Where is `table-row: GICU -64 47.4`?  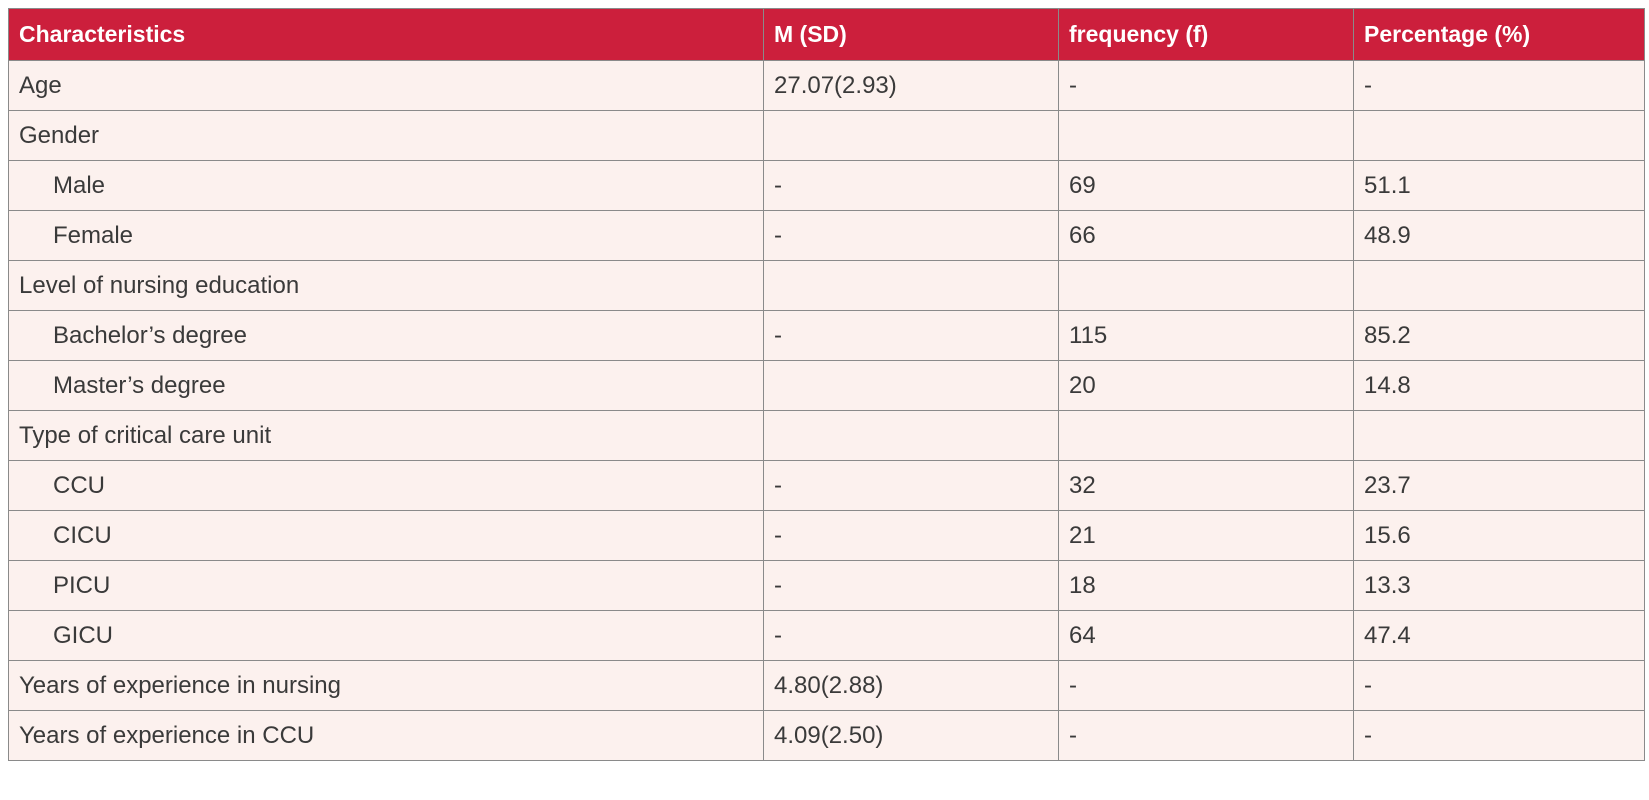 table-row: GICU -64 47.4 is located at coordinates (826, 635).